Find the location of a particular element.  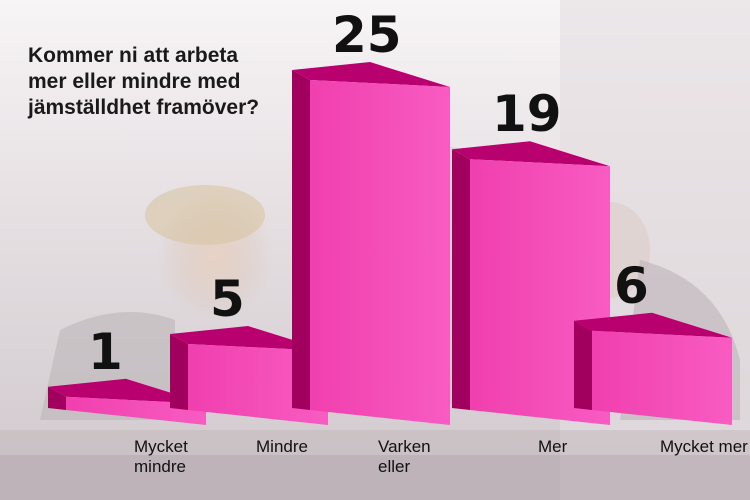

value-label-2: 25 is located at coordinates (367, 35).